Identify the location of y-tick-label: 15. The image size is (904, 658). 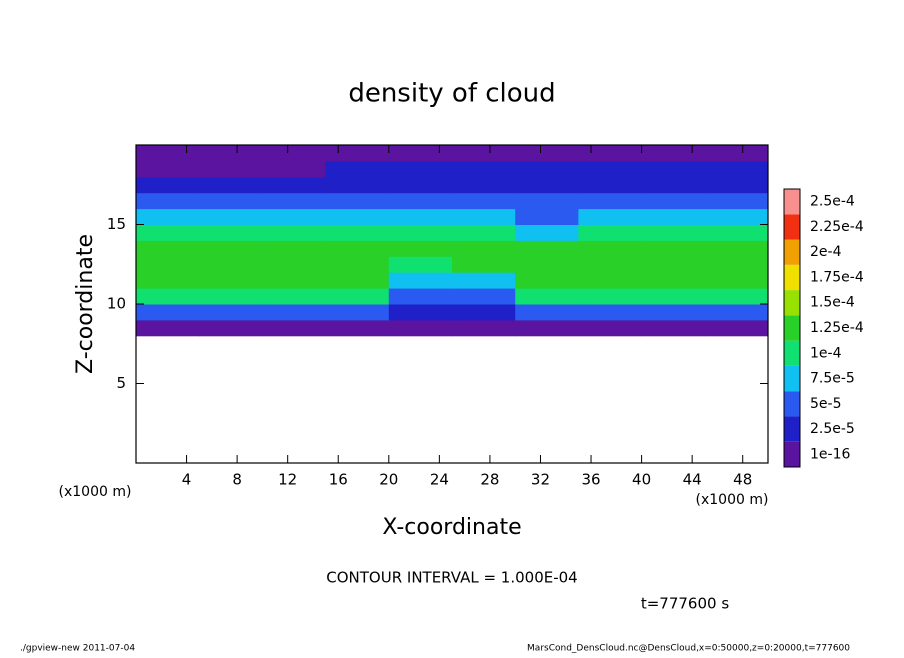
(116, 224).